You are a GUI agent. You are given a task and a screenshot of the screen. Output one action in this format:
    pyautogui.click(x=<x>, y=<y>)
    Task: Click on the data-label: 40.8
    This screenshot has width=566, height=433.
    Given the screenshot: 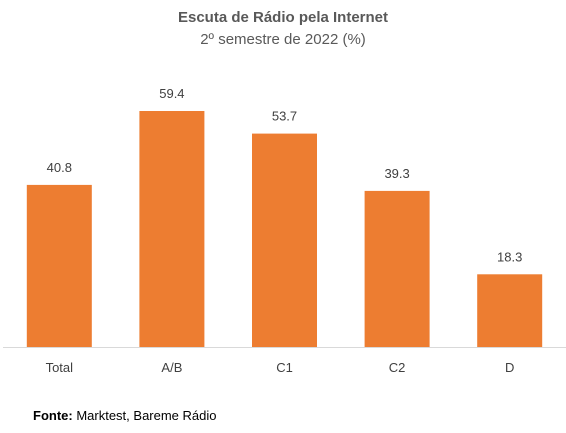 What is the action you would take?
    pyautogui.click(x=59, y=167)
    